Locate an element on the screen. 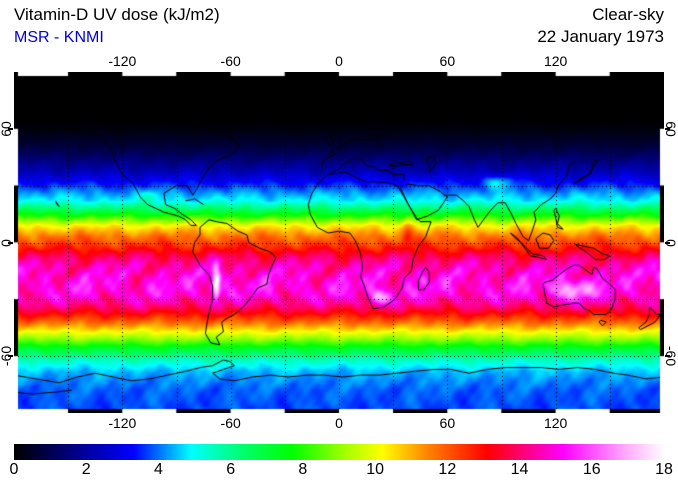 This screenshot has height=480, width=678. page-title: Vitamin-D UV dose (kJ/m2) is located at coordinates (117, 14).